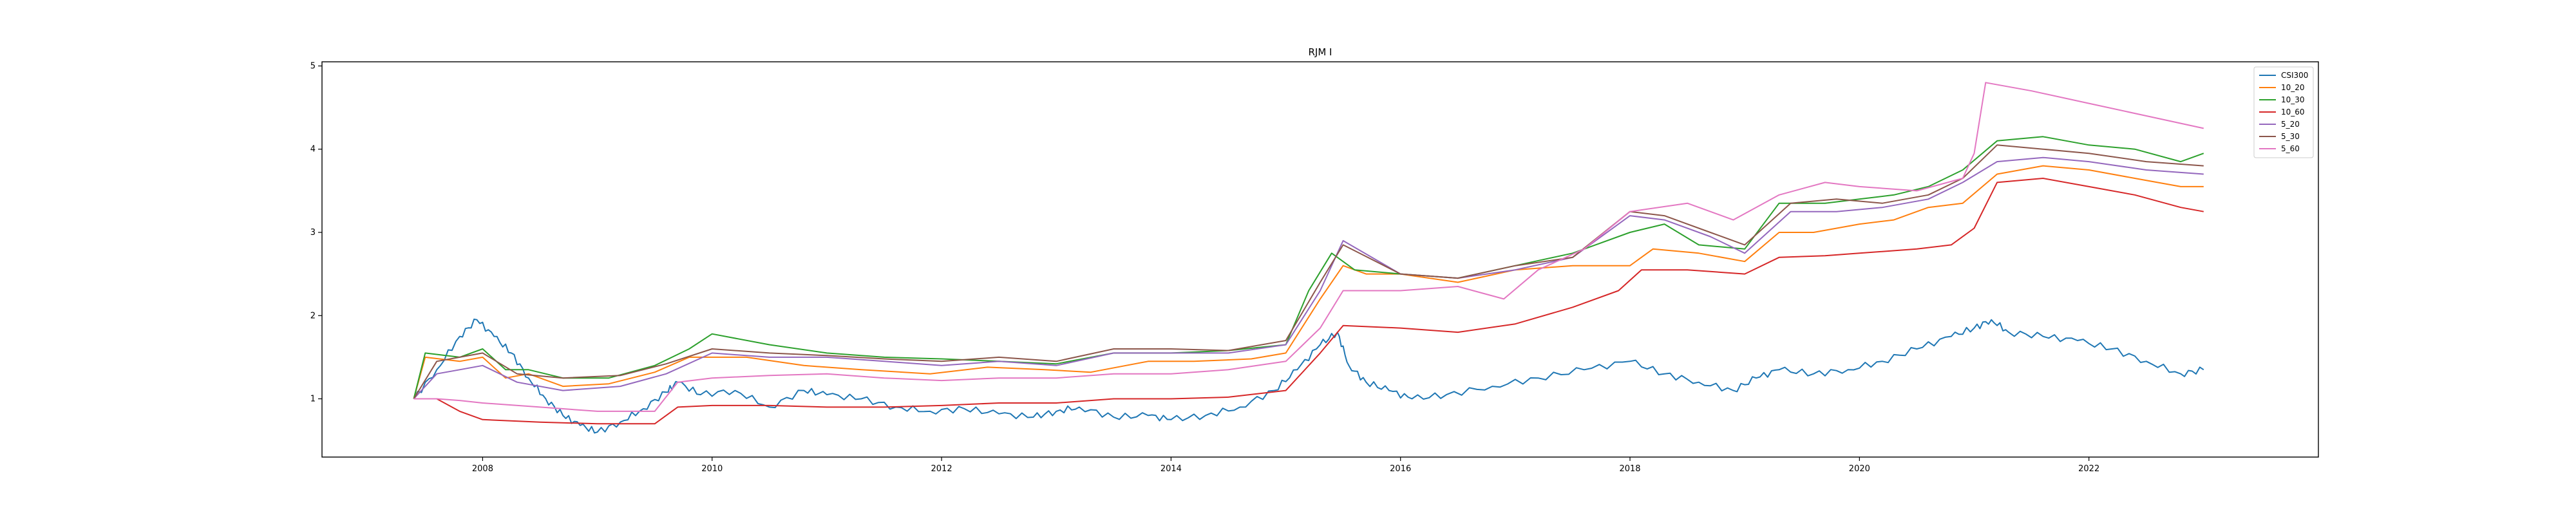 This screenshot has width=2576, height=515. Describe the element at coordinates (1859, 469) in the screenshot. I see `x-tick-label: 2020` at that location.